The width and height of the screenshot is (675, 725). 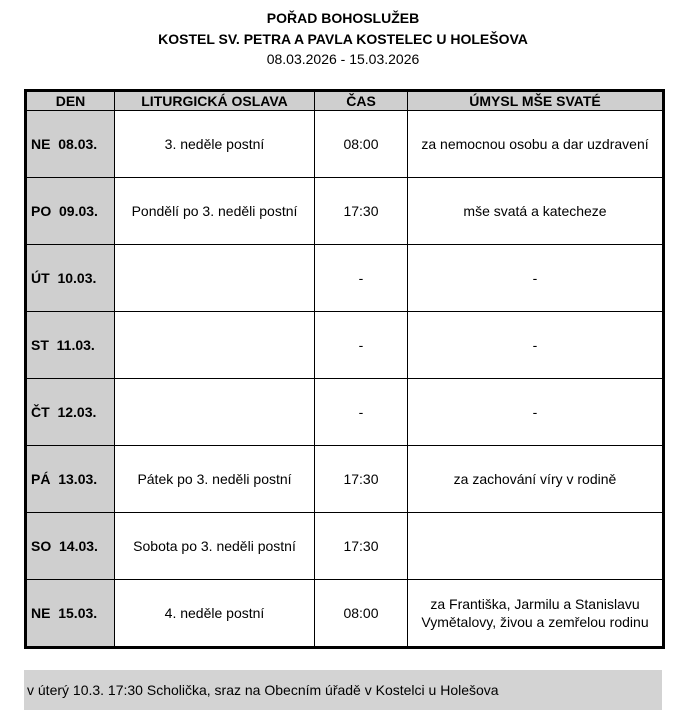 I want to click on column-header-intention: ÚMYSL MŠE SVATÉ, so click(x=535, y=100).